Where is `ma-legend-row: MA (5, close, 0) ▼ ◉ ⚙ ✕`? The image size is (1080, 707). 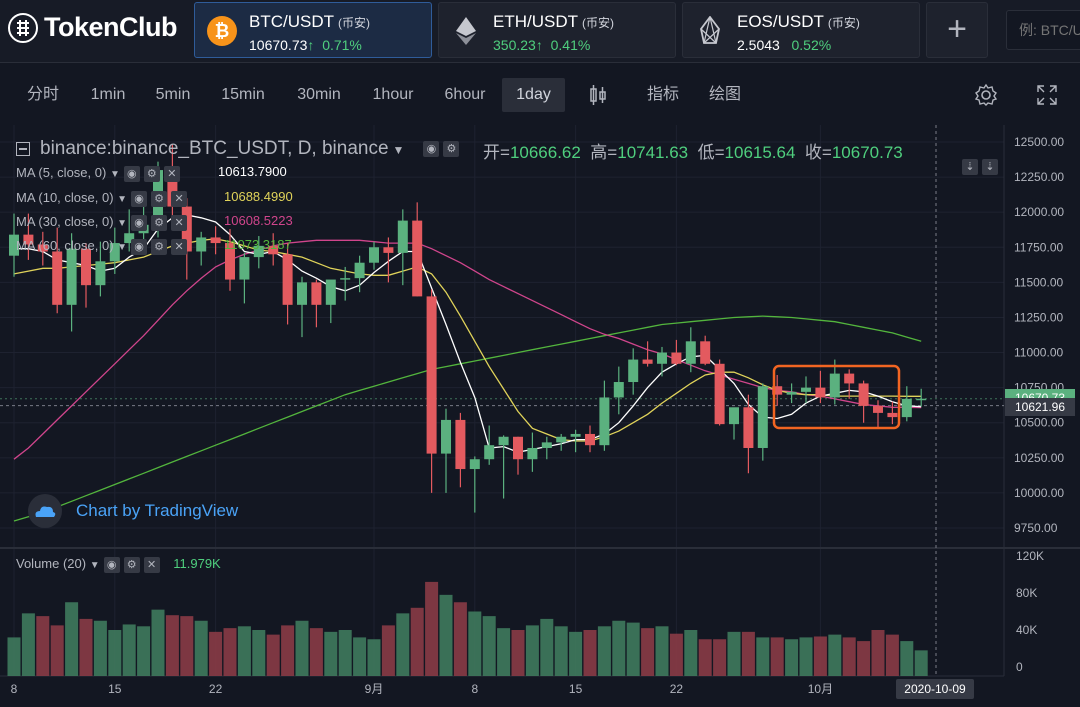
ma-legend-row: MA (5, close, 0) ▼ ◉ ⚙ ✕ is located at coordinates (98, 173).